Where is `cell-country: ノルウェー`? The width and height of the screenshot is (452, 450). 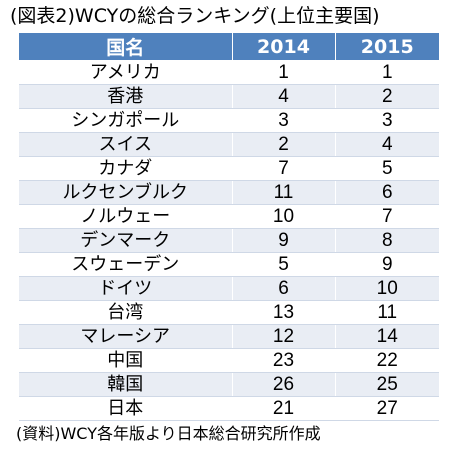 cell-country: ノルウェー is located at coordinates (125, 216).